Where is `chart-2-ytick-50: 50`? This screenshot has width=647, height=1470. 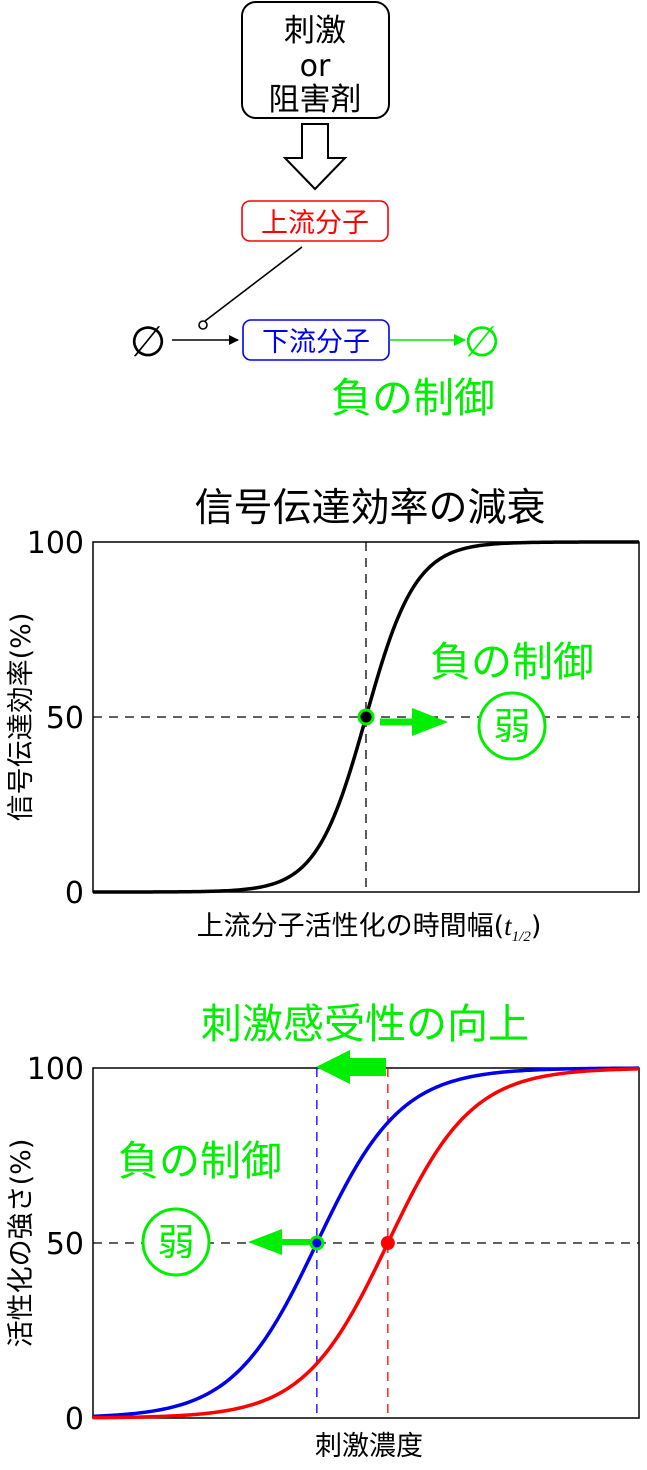 chart-2-ytick-50: 50 is located at coordinates (65, 1244).